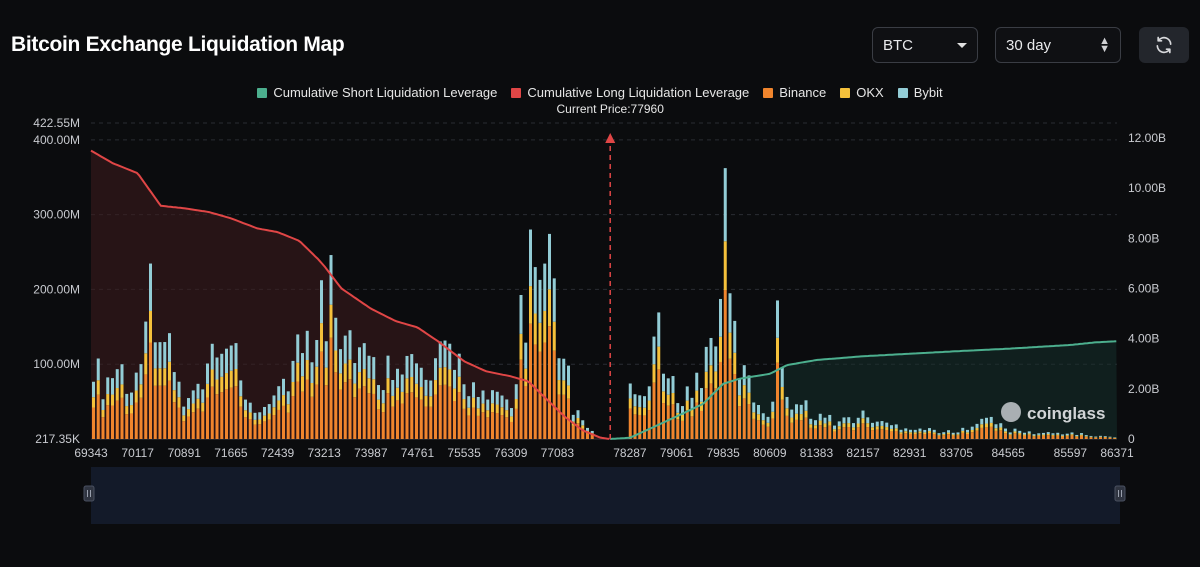 Image resolution: width=1200 pixels, height=567 pixels. What do you see at coordinates (957, 453) in the screenshot?
I see `x-tick-label: 83705` at bounding box center [957, 453].